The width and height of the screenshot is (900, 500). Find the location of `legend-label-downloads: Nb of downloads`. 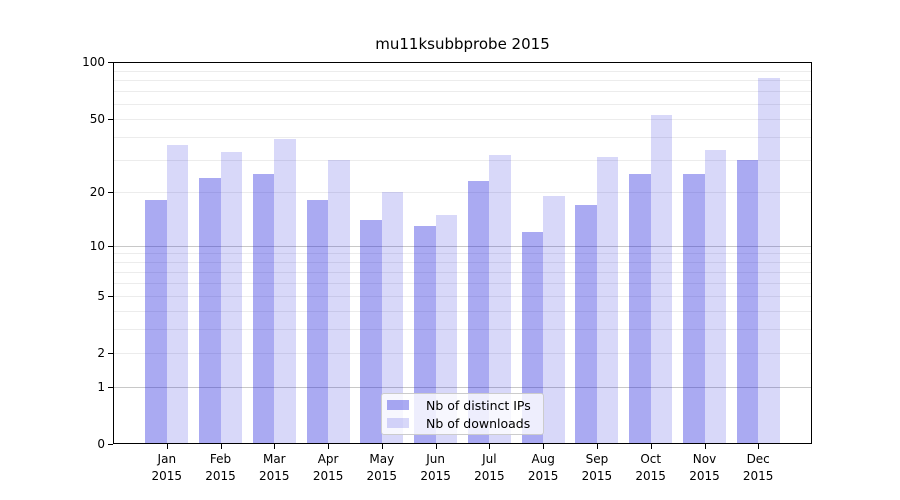

legend-label-downloads: Nb of downloads is located at coordinates (478, 423).